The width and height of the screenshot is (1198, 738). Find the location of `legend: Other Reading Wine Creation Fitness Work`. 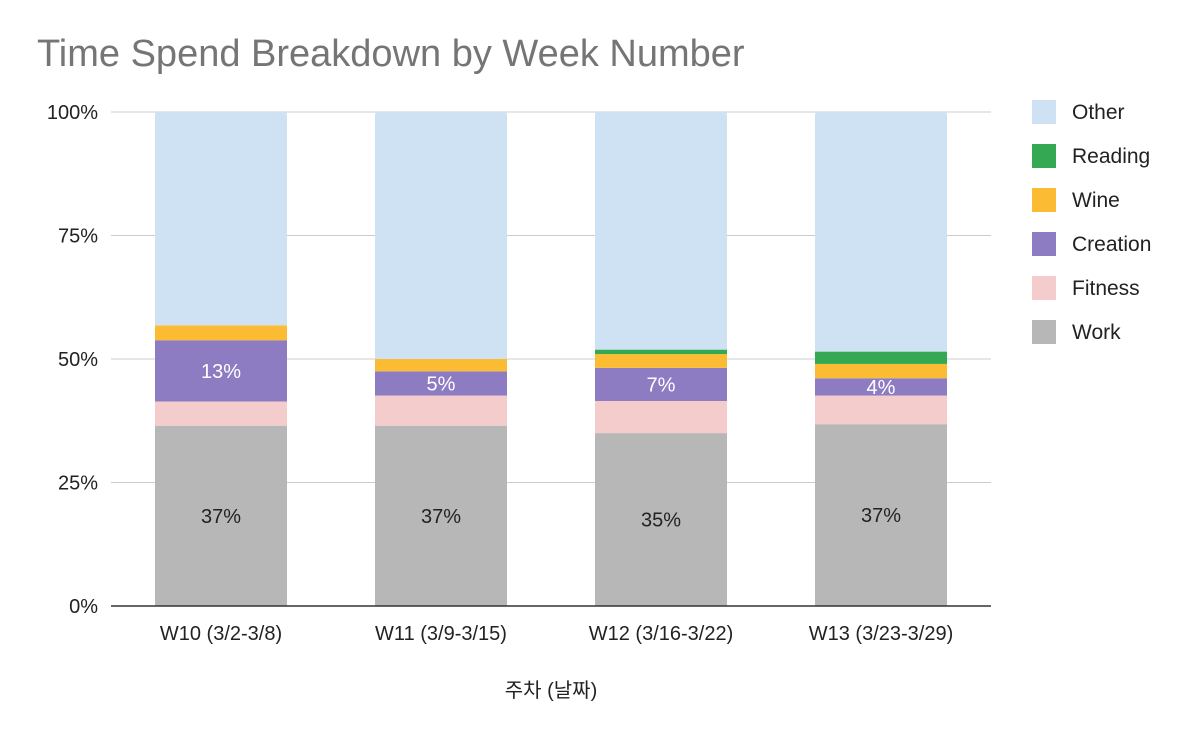

legend: Other Reading Wine Creation Fitness Work is located at coordinates (1091, 222).